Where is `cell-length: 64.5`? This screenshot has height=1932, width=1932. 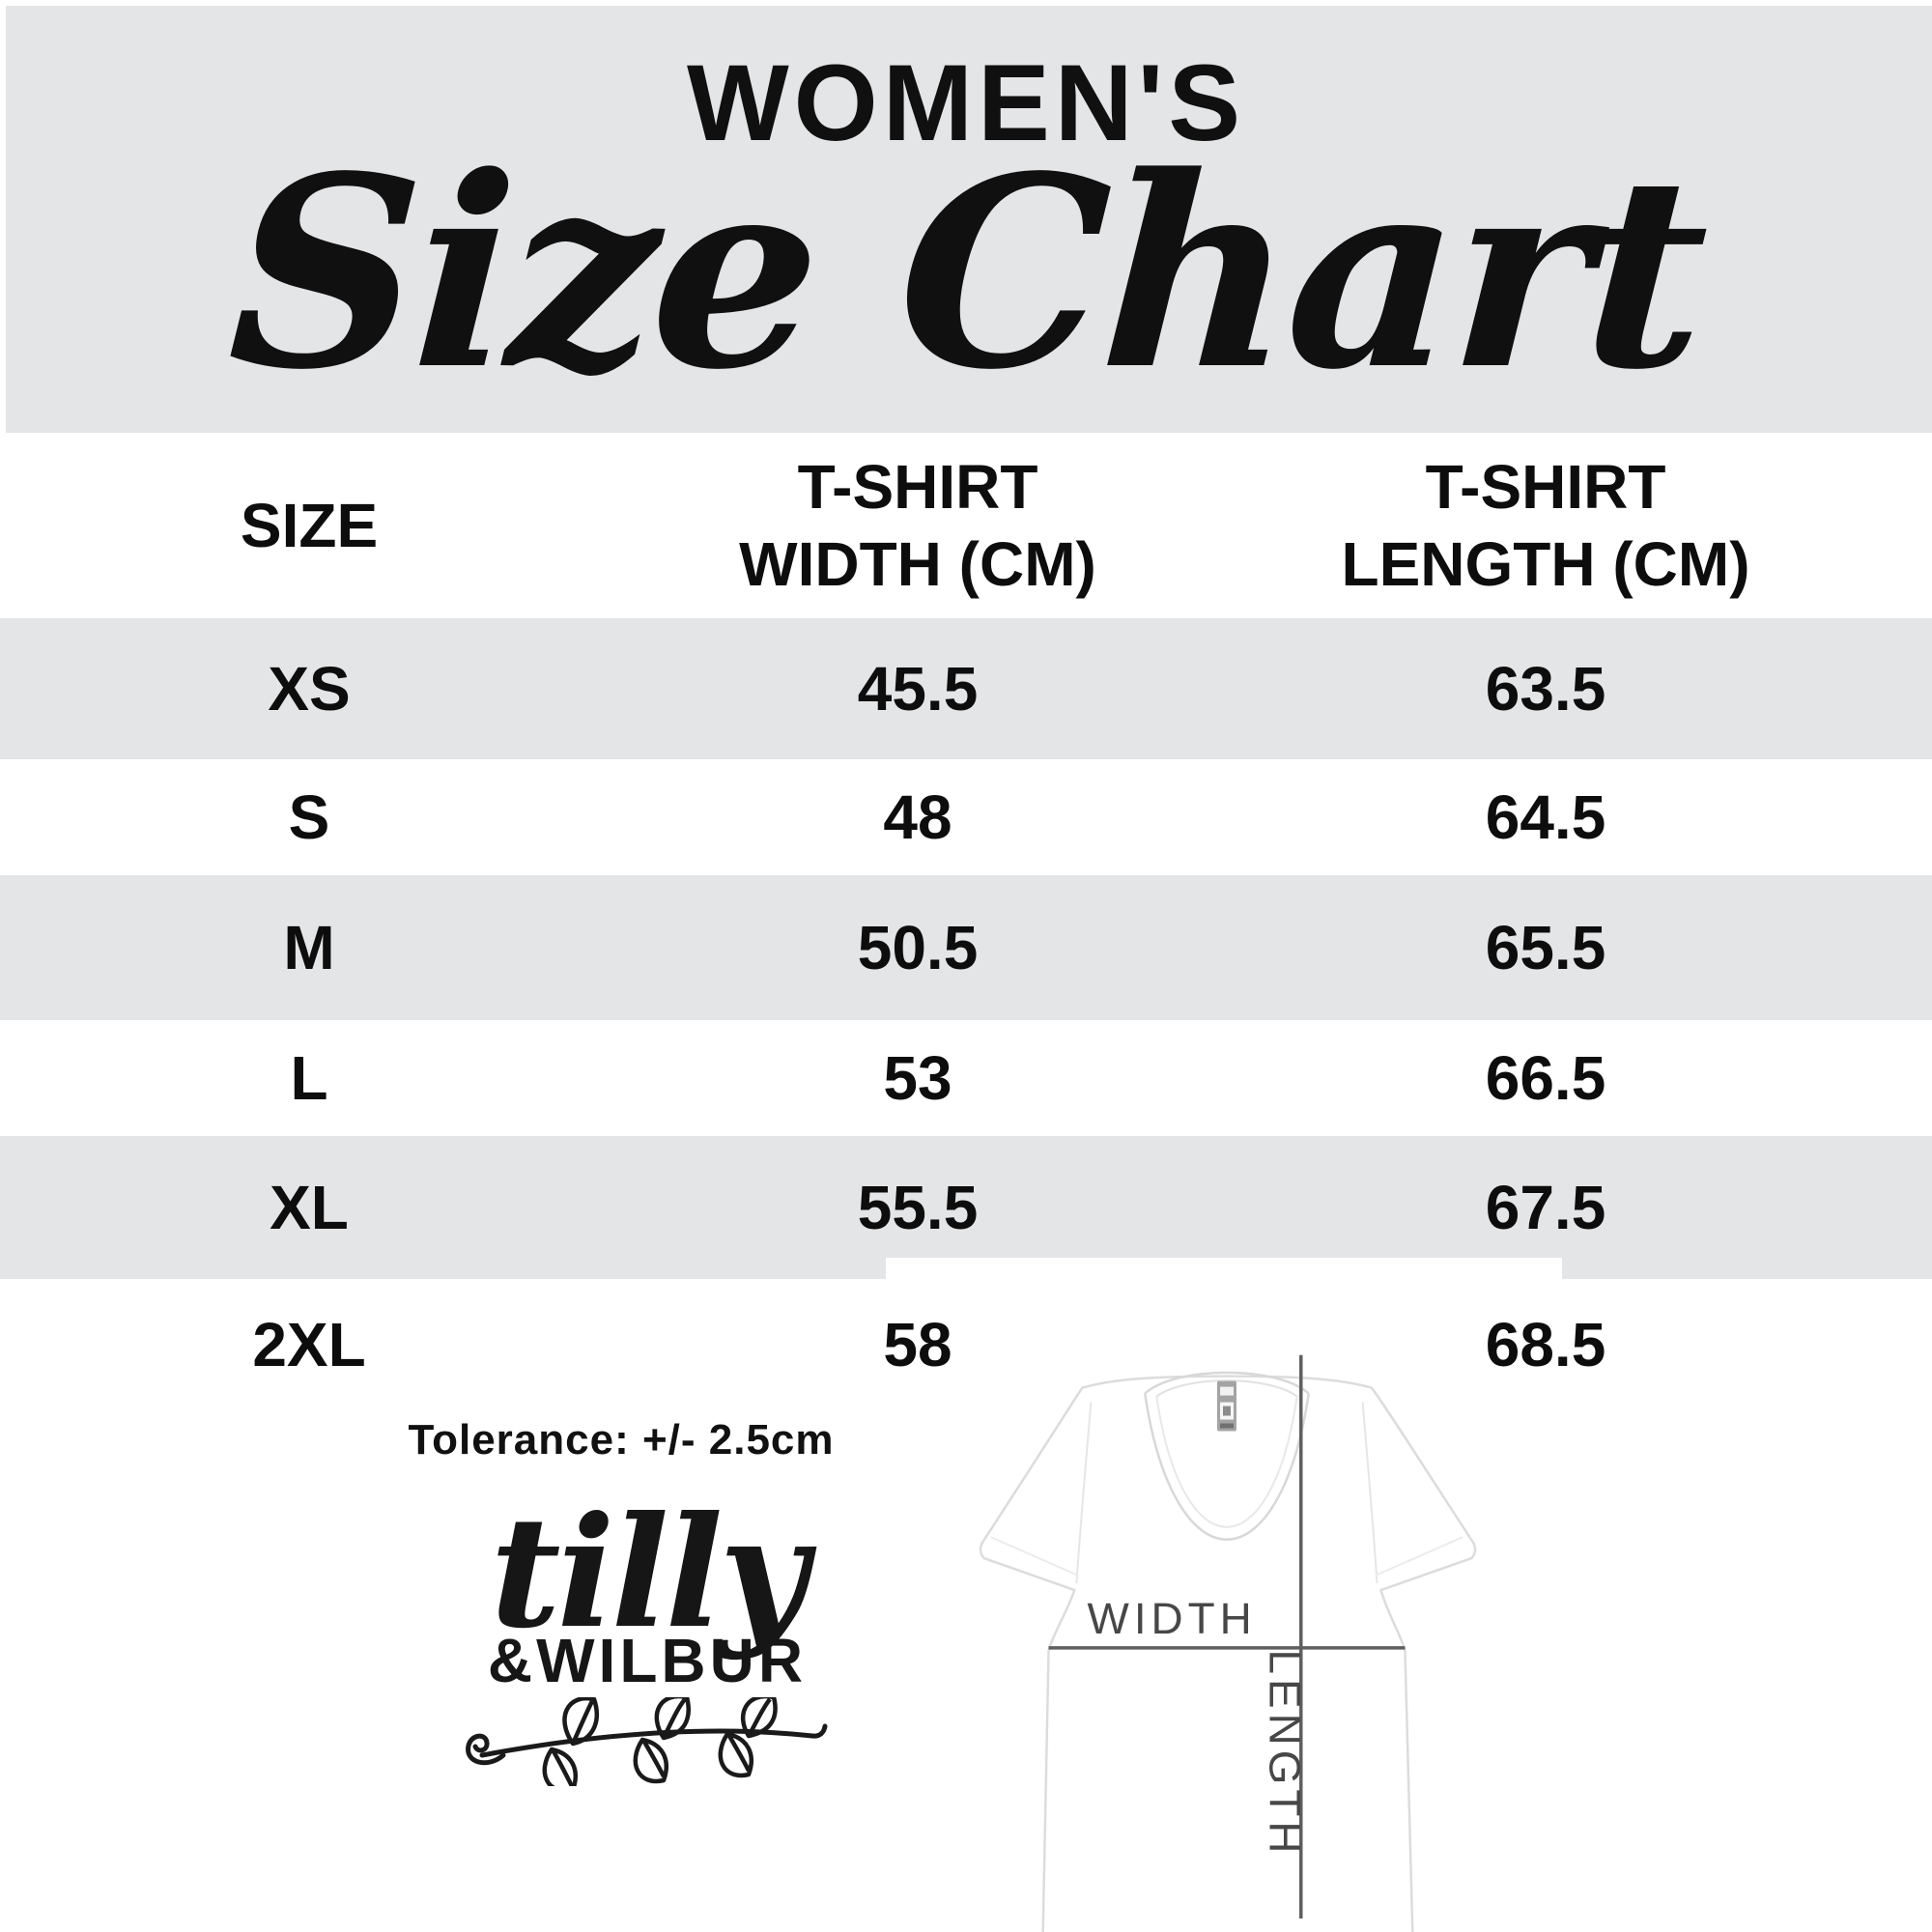
cell-length: 64.5 is located at coordinates (1545, 817).